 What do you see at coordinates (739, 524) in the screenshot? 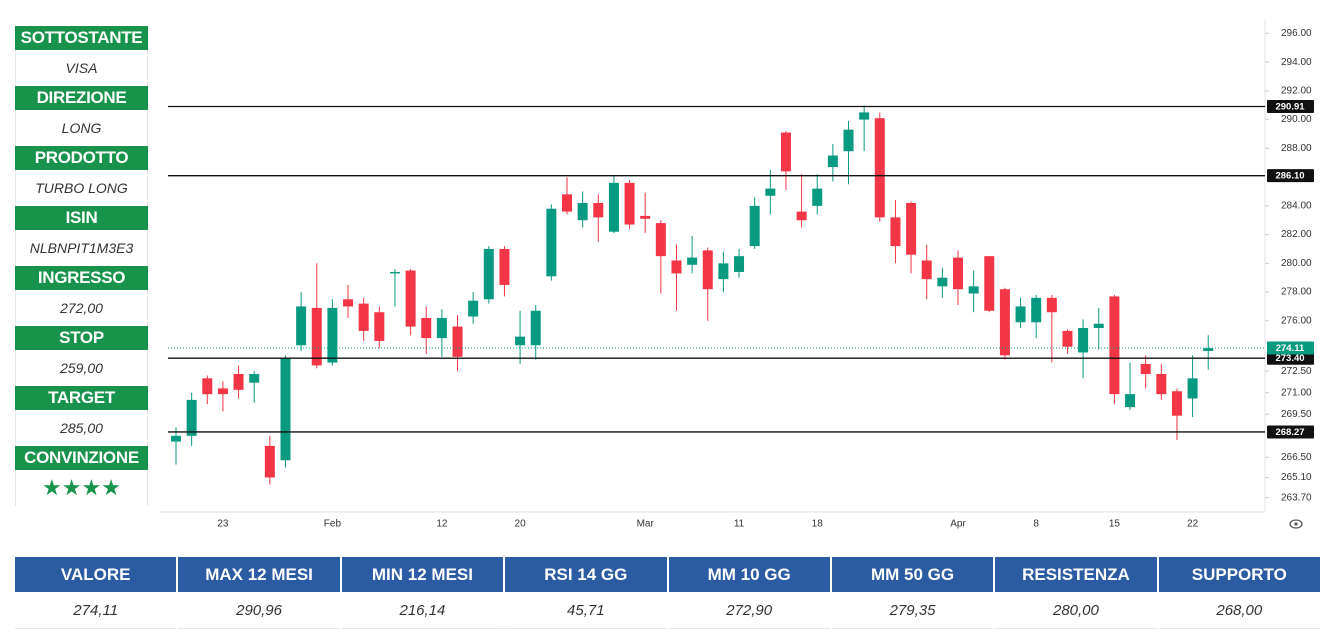
I see `x-tick-label: 11` at bounding box center [739, 524].